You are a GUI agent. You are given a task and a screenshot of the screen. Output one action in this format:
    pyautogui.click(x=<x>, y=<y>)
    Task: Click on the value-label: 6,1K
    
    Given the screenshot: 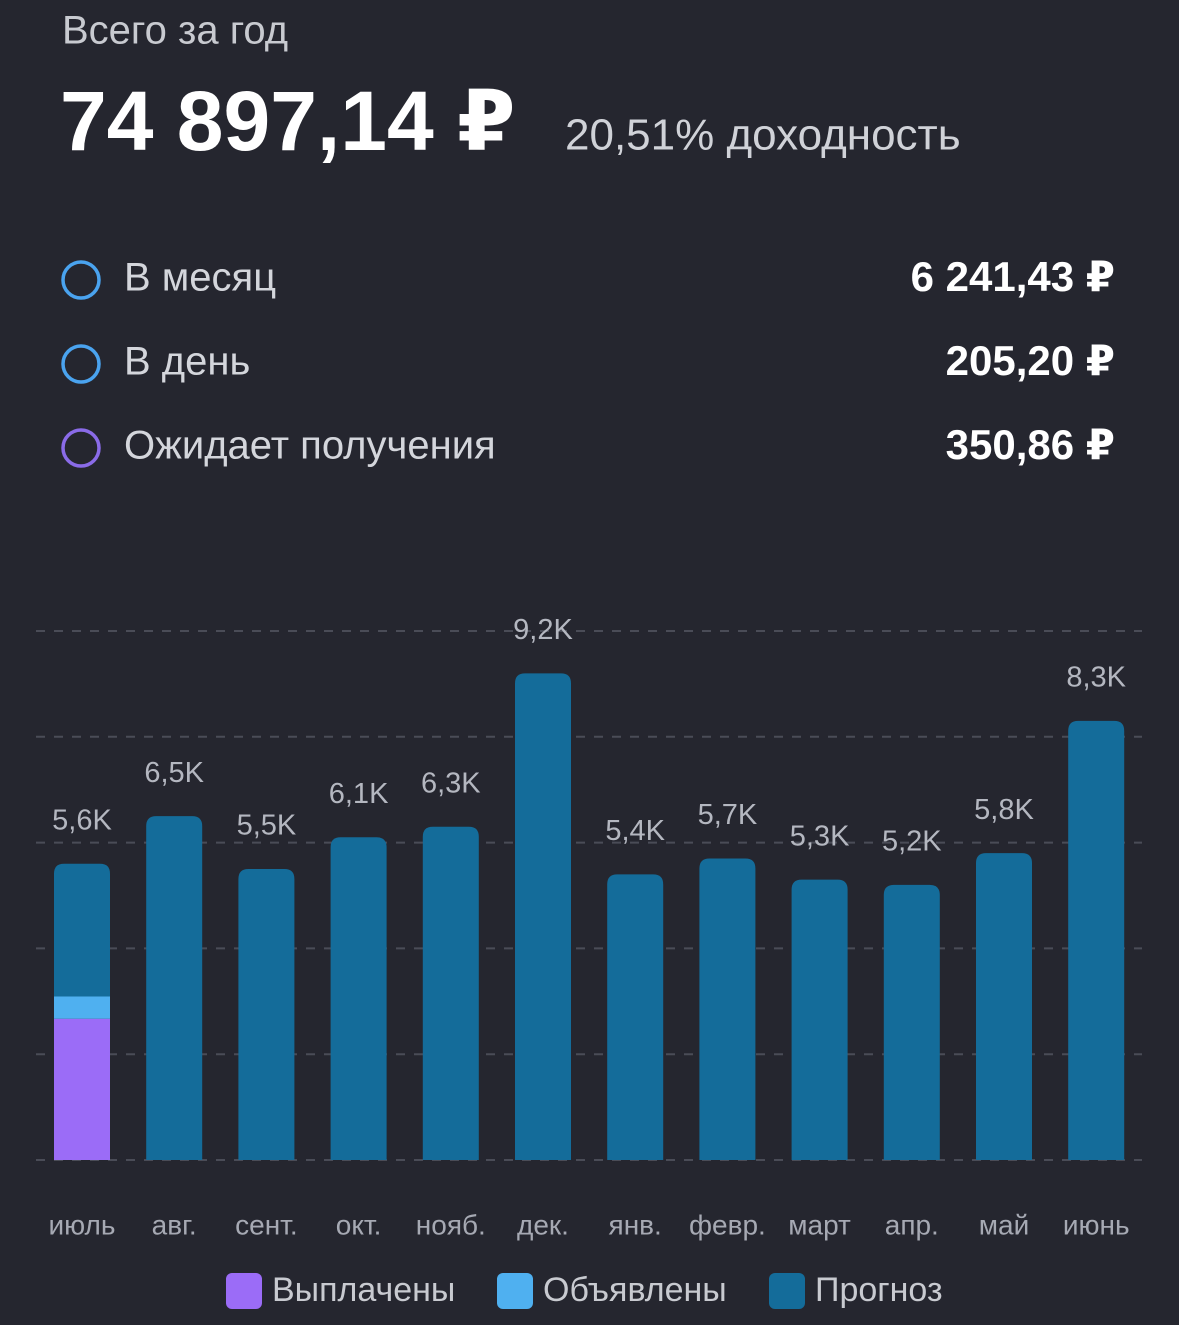 What is the action you would take?
    pyautogui.click(x=359, y=794)
    